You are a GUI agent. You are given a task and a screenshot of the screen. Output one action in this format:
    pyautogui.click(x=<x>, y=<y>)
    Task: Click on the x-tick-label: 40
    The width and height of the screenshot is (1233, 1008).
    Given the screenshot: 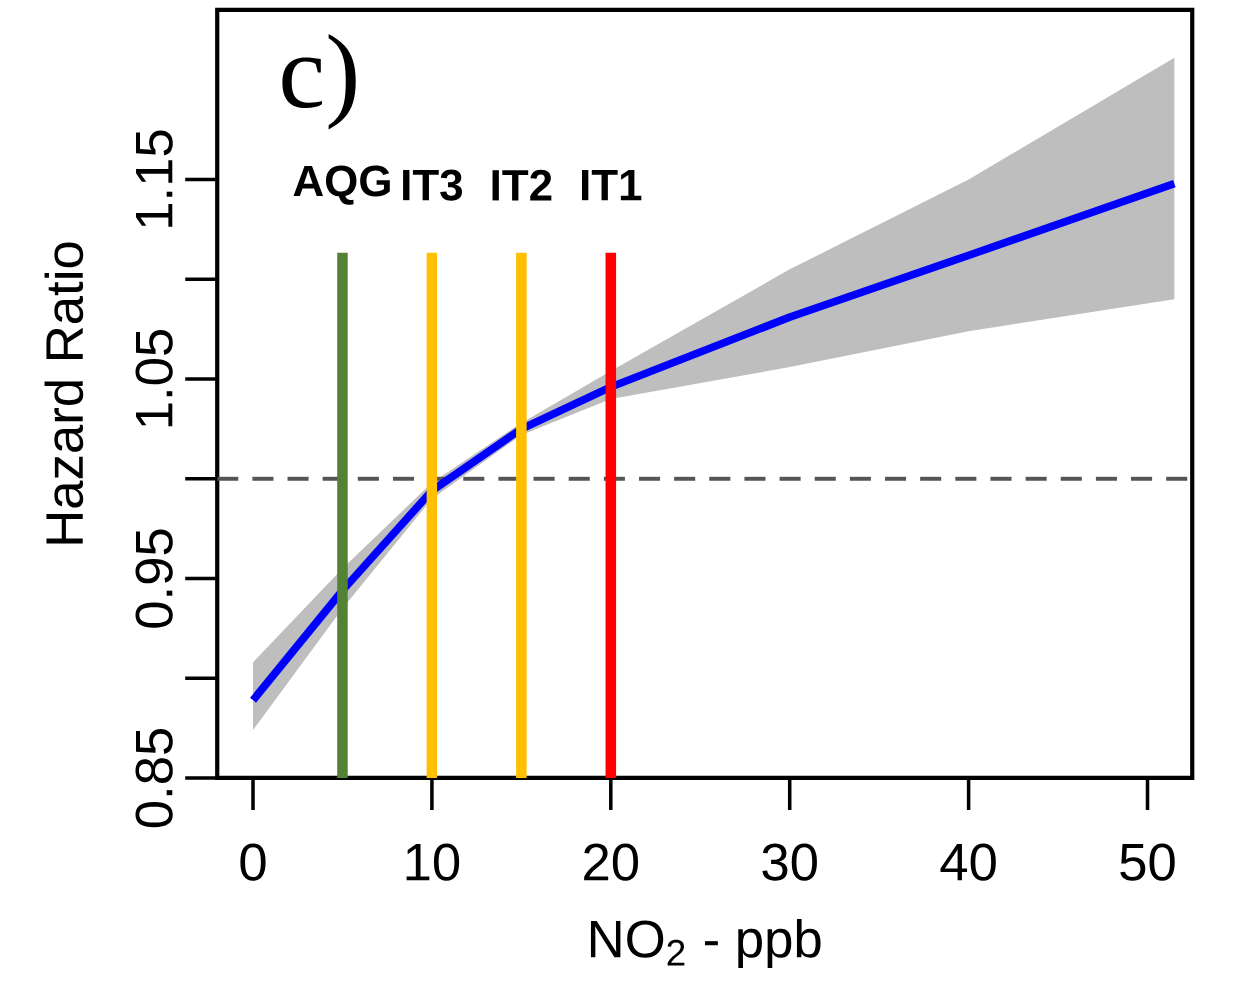 What is the action you would take?
    pyautogui.click(x=968, y=862)
    